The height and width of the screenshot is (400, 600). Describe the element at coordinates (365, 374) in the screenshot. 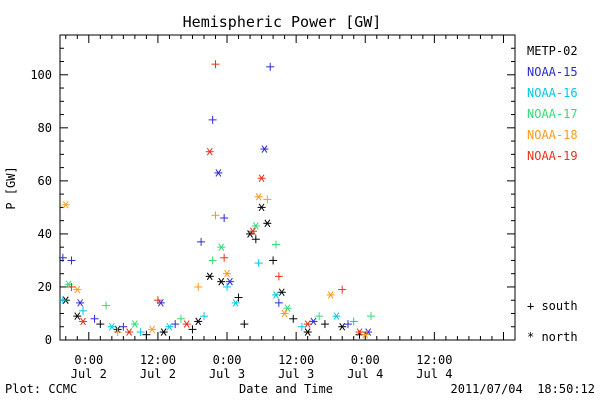

I see `x-tick-label-date: Jul 4` at that location.